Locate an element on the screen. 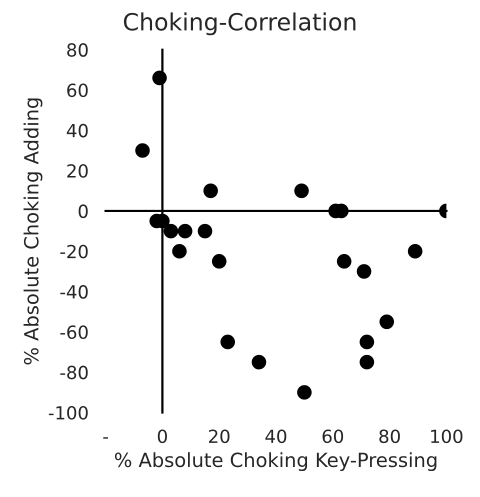 The image size is (480, 497). y-tick-label: 0 is located at coordinates (83, 211).